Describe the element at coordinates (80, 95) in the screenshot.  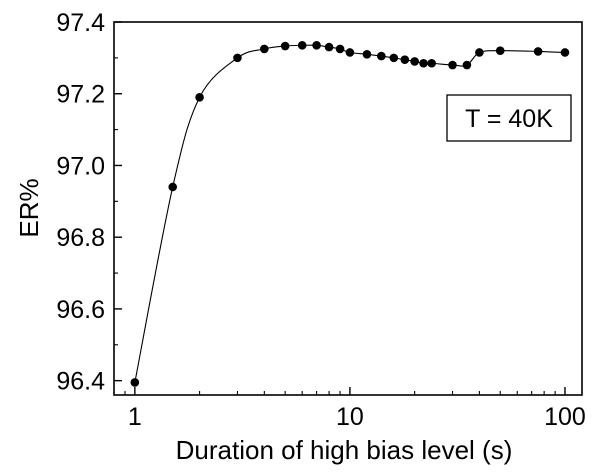
I see `y-tick-label: 97.2` at that location.